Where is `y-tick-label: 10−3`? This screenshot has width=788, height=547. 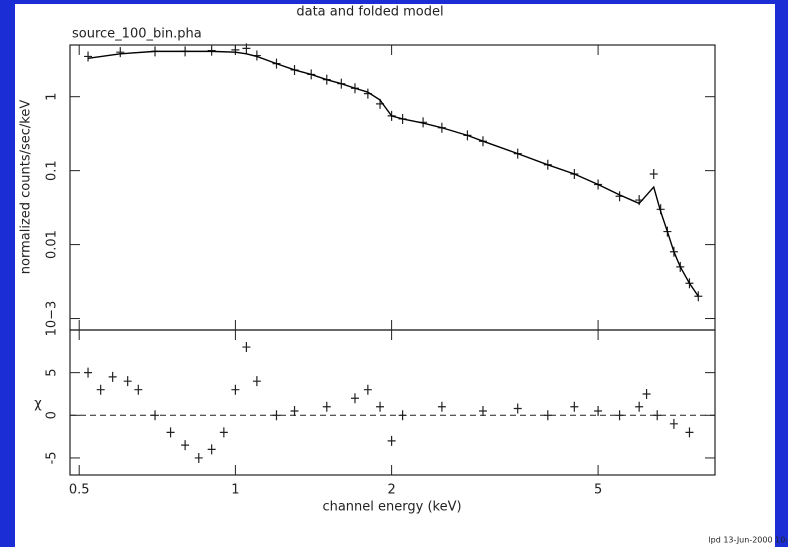
y-tick-label: 10−3 is located at coordinates (52, 319).